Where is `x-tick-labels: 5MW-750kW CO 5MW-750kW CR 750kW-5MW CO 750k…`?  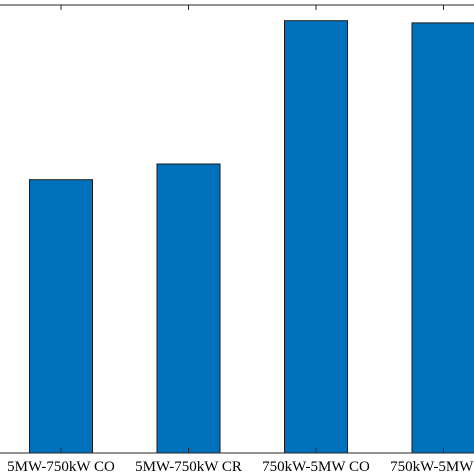
x-tick-labels: 5MW-750kW CO 5MW-750kW CR 750kW-5MW CO 750k… is located at coordinates (240, 466).